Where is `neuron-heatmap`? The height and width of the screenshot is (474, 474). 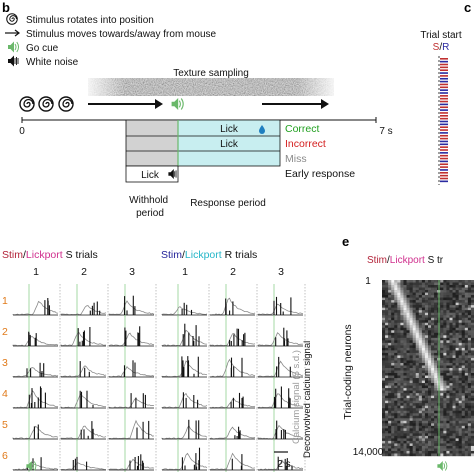
neuron-heatmap is located at coordinates (428, 368).